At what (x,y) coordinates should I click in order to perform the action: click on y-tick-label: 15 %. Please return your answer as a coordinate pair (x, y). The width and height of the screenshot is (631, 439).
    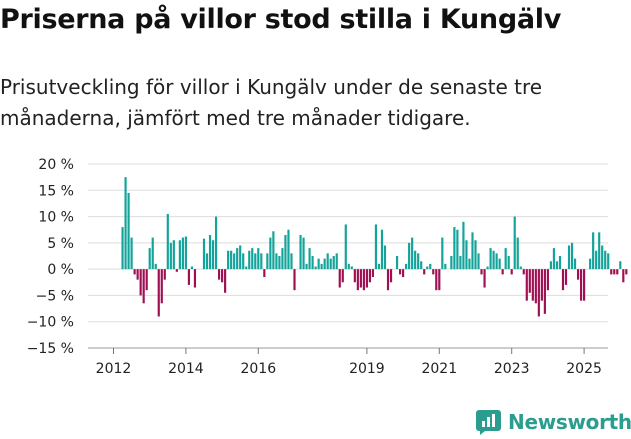
    Looking at the image, I should click on (56, 191).